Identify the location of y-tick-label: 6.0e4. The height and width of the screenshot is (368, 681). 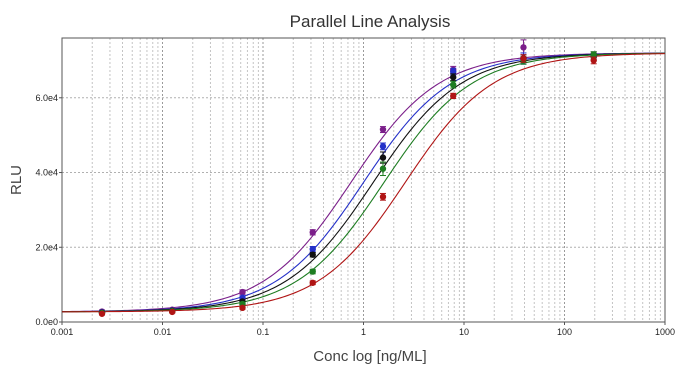
(46, 98).